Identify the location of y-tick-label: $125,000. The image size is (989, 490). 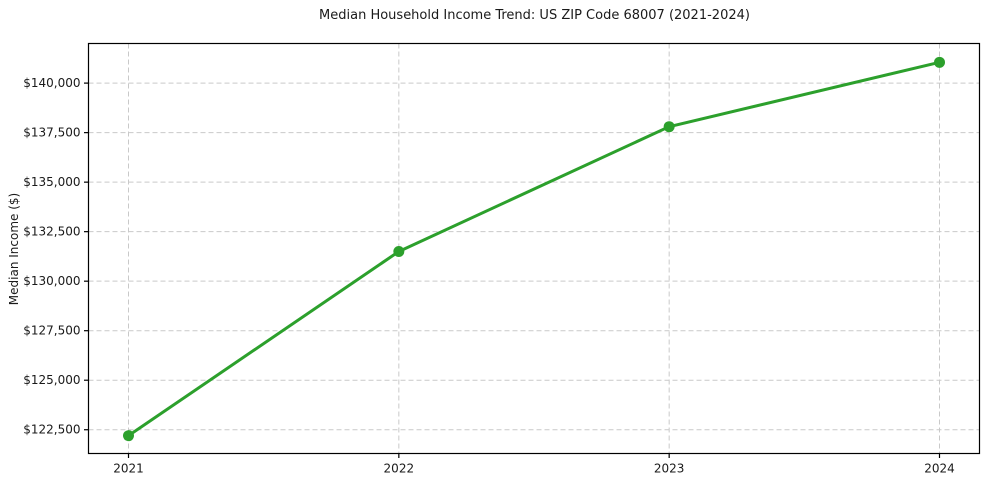
(51, 380).